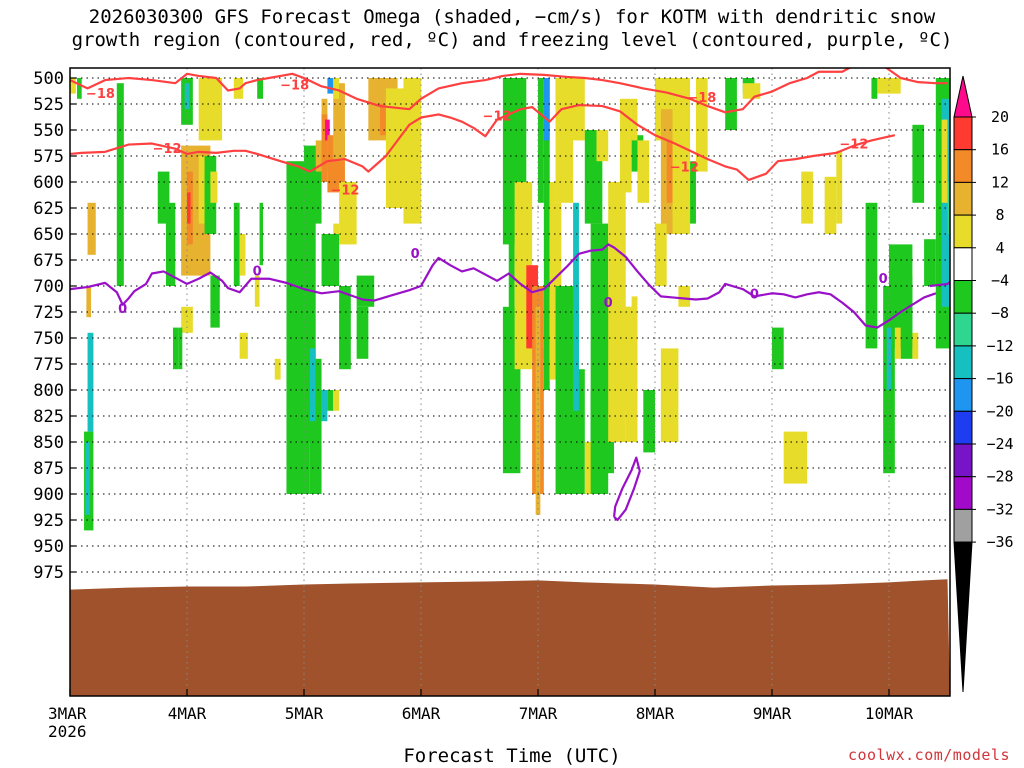  What do you see at coordinates (1000, 150) in the screenshot?
I see `colorbar-label: 16` at bounding box center [1000, 150].